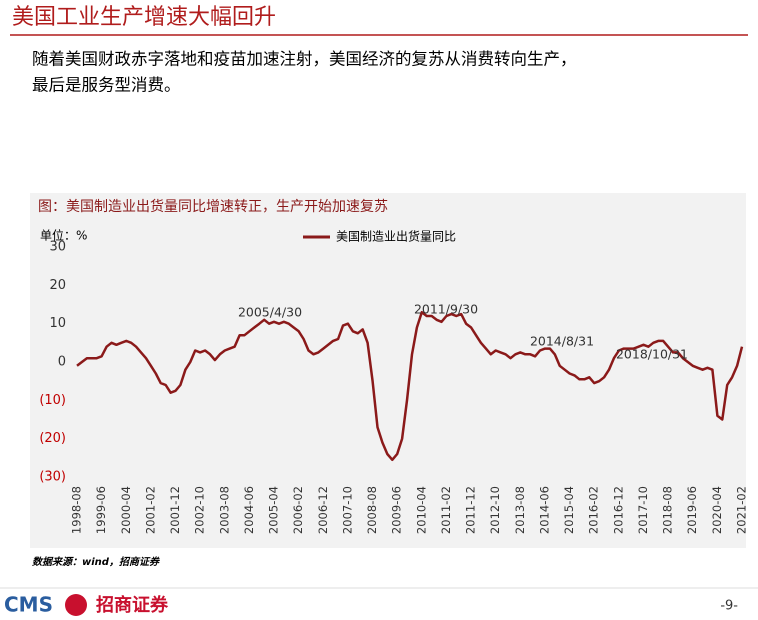 This screenshot has width=758, height=620. I want to click on x-tick-label: 1999-06, so click(101, 510).